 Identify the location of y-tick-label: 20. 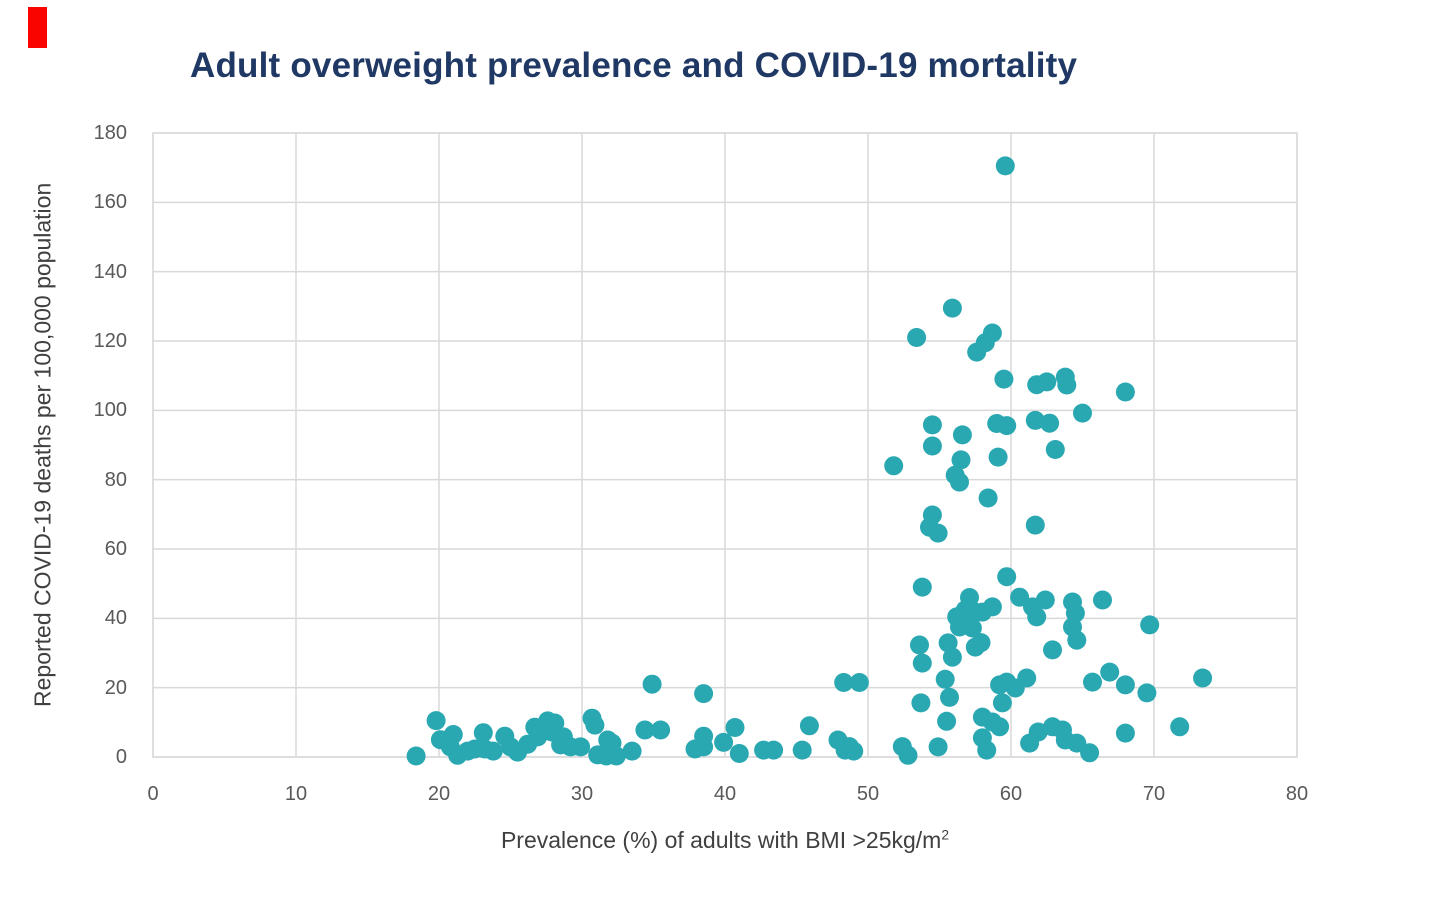
(115, 687).